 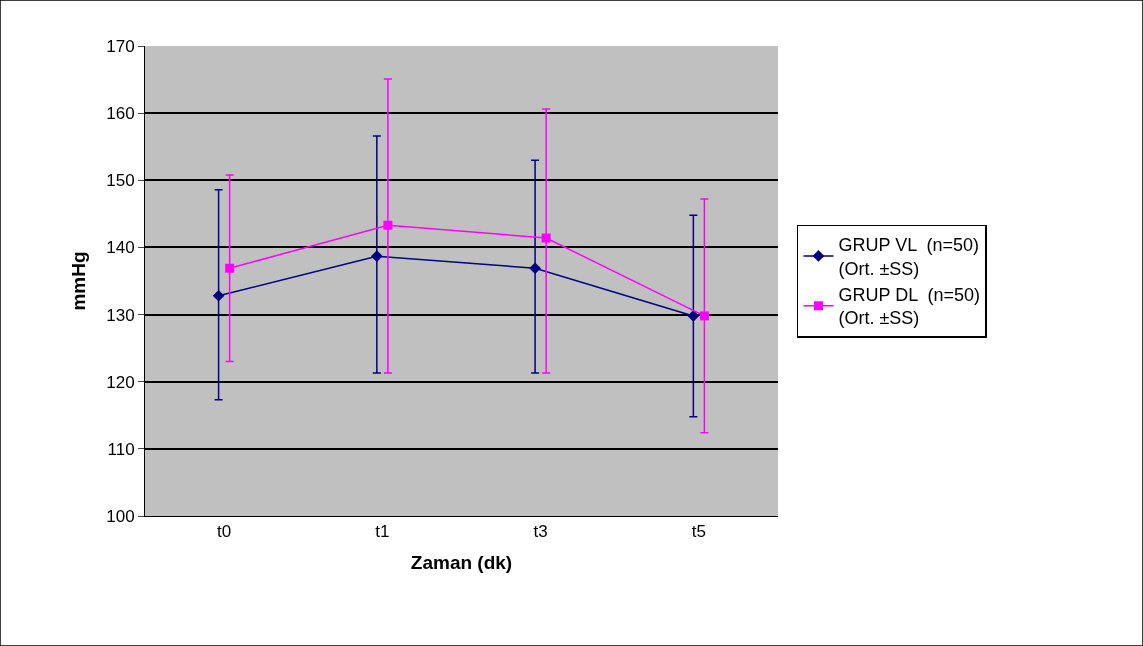 I want to click on y-tick-label: 150, so click(x=120, y=181).